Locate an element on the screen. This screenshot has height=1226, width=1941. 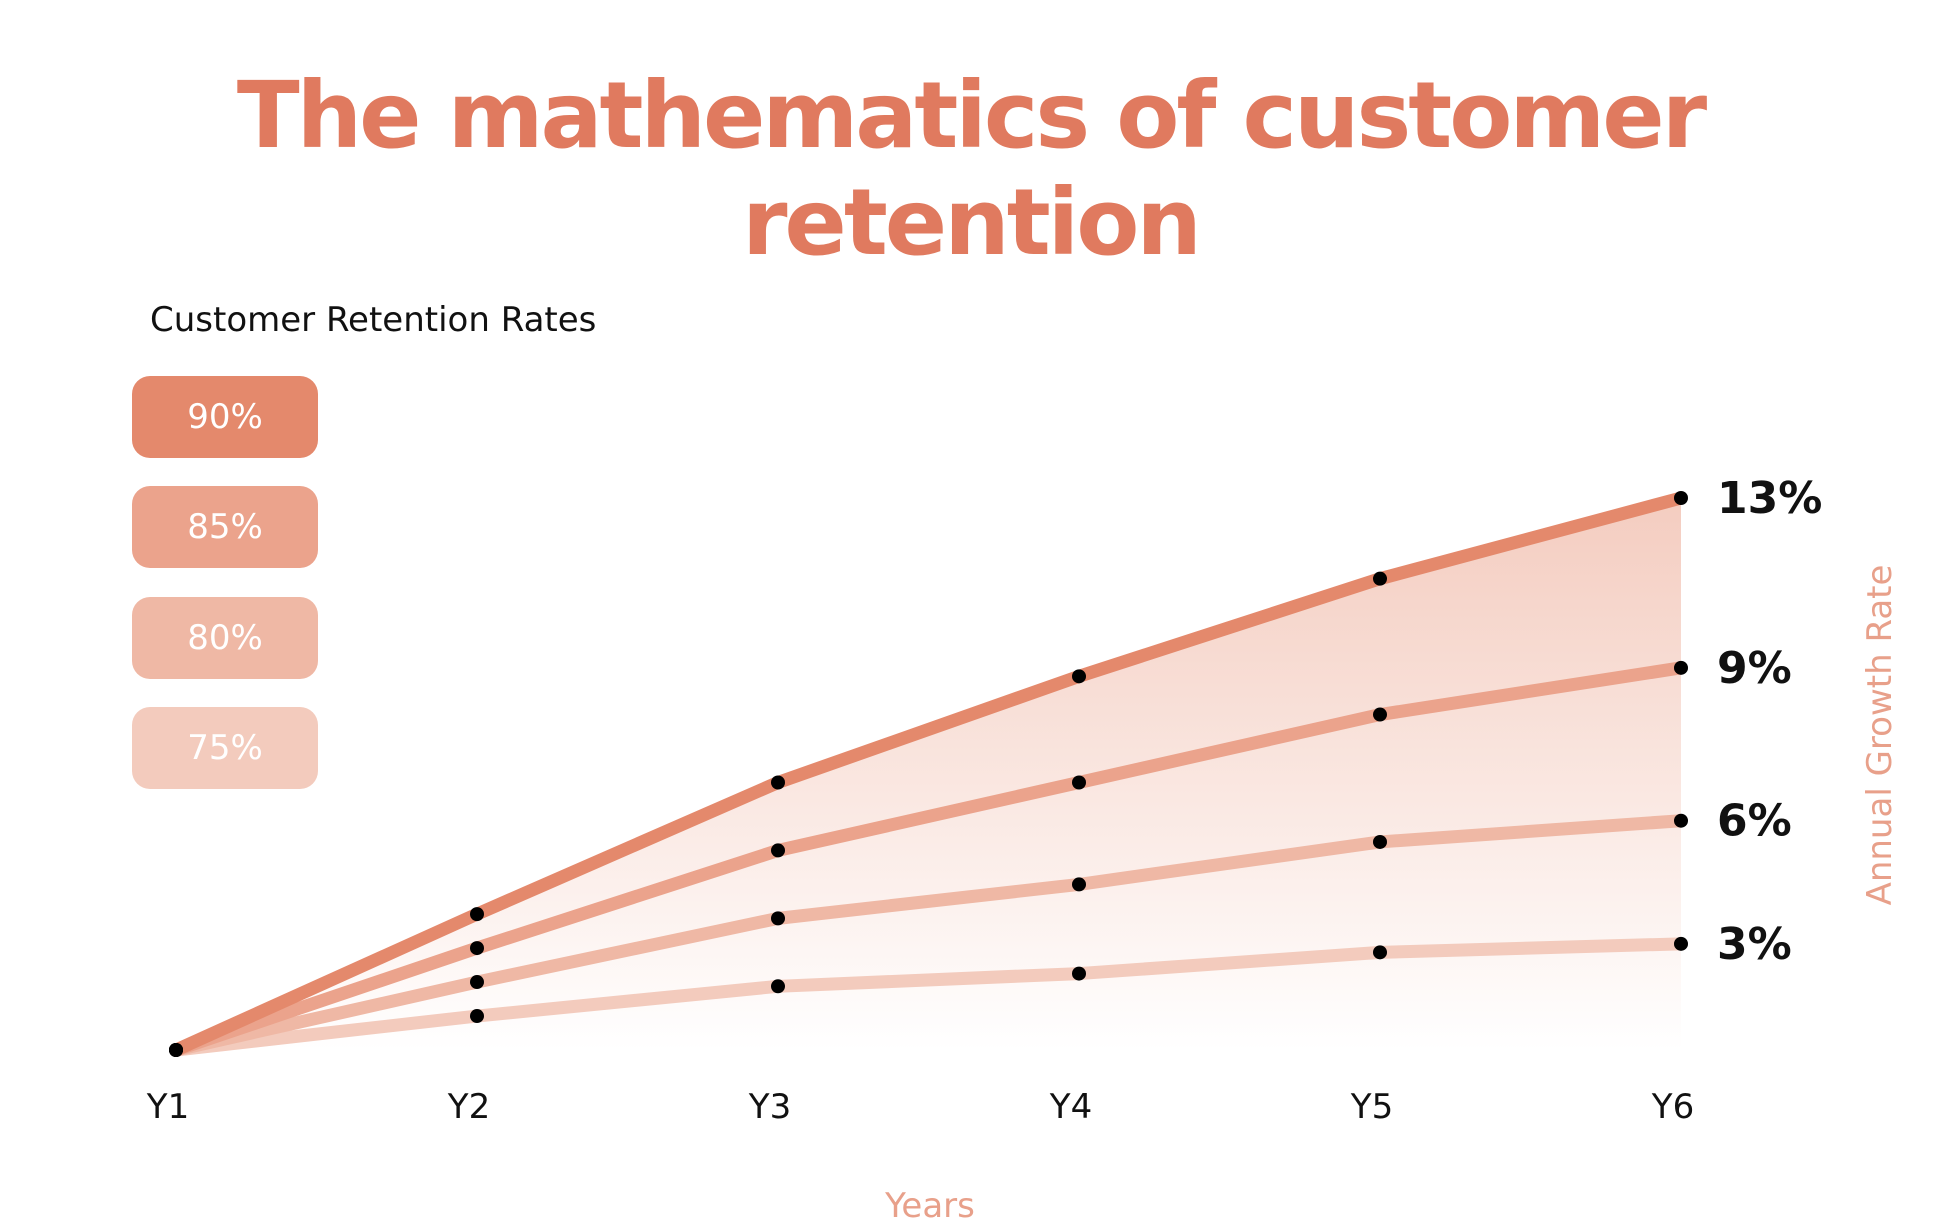
end-value-label-0: 13% is located at coordinates (1769, 498).